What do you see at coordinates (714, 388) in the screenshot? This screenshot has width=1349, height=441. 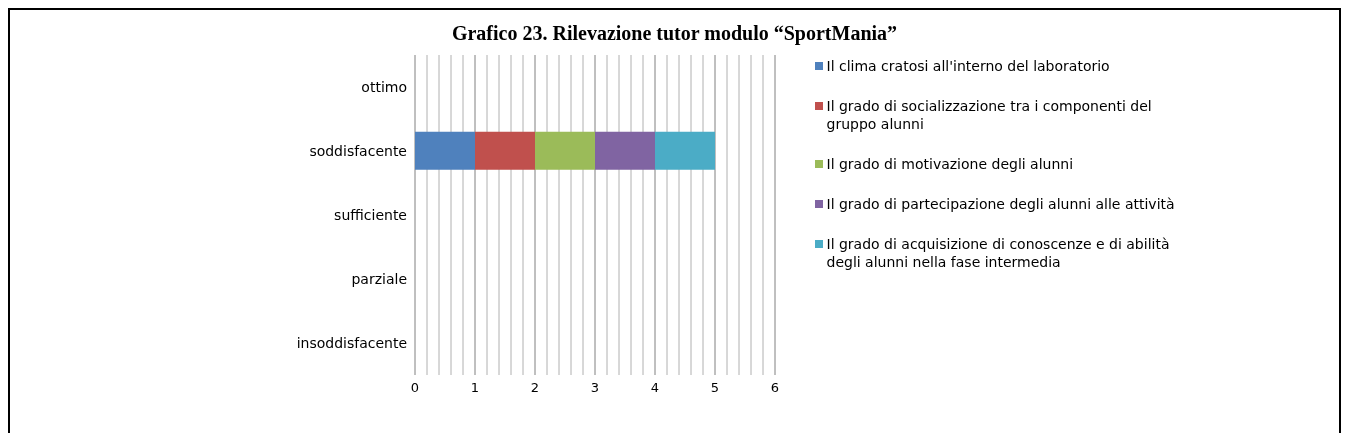 I see `x-tick-label: 5` at bounding box center [714, 388].